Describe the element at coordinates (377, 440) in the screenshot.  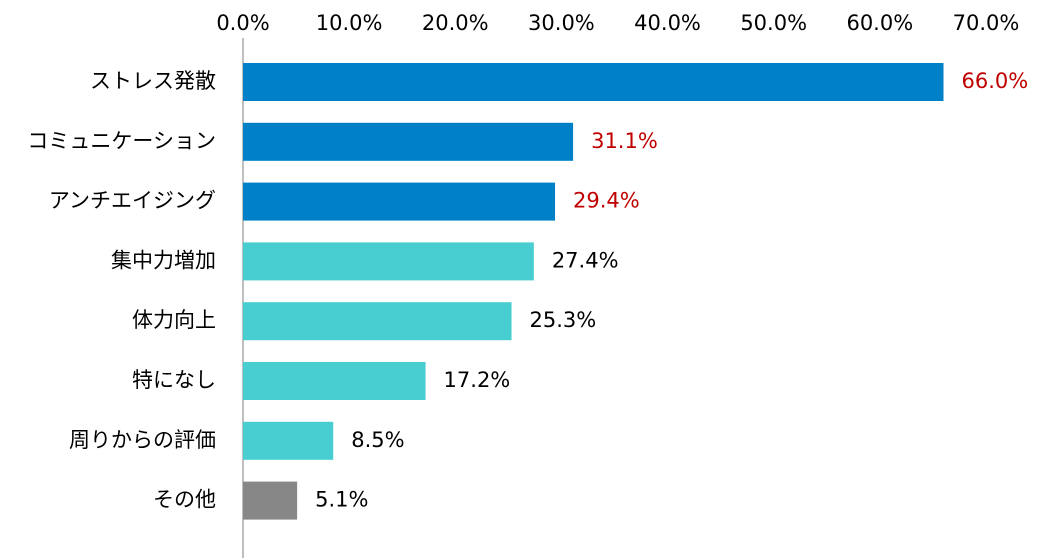
I see `data-label: 8.5%` at that location.